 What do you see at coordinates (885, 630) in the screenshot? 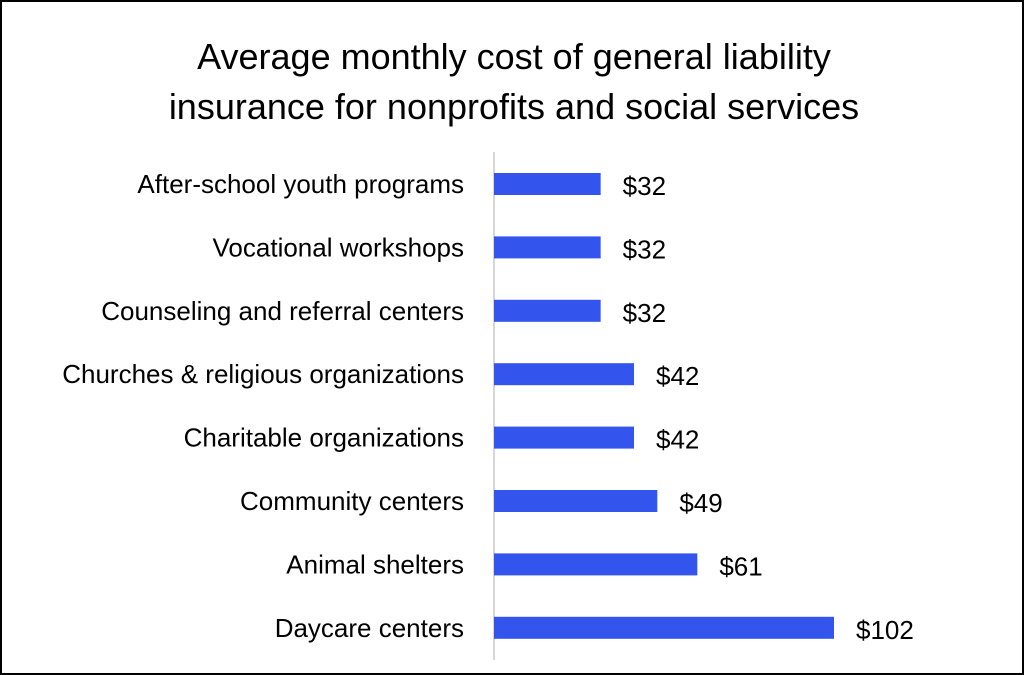
I see `data-label: $102` at bounding box center [885, 630].